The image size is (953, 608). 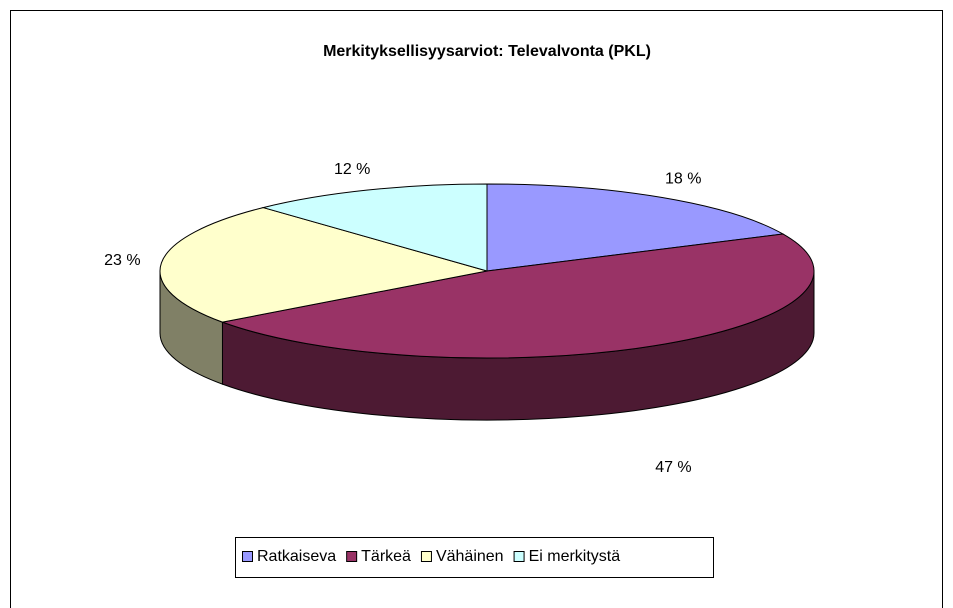 What do you see at coordinates (673, 467) in the screenshot?
I see `data-label: 47 %` at bounding box center [673, 467].